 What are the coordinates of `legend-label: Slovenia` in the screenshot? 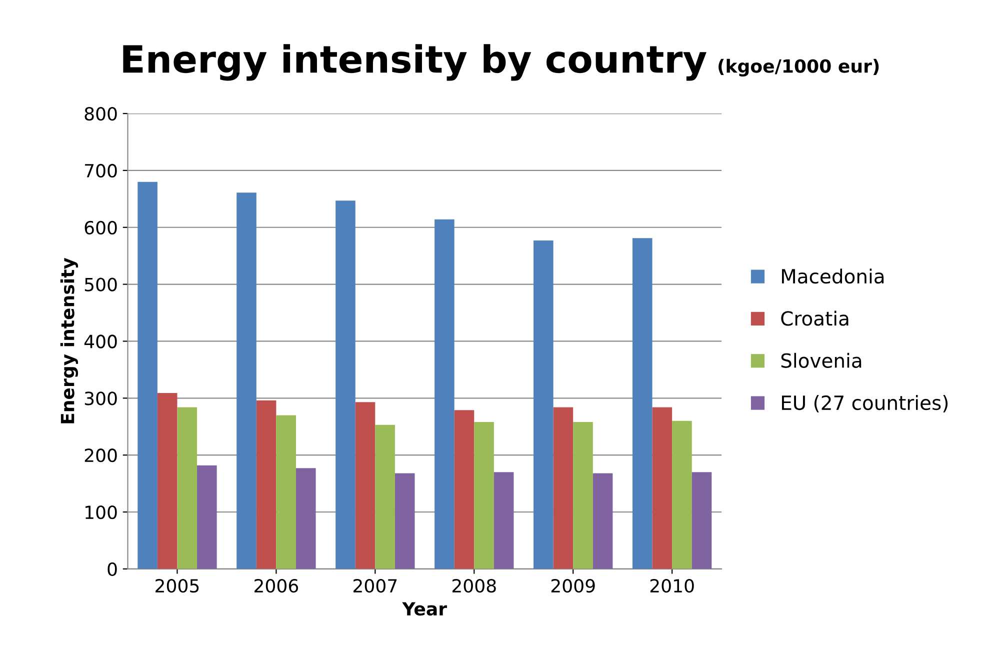 It's located at (821, 360).